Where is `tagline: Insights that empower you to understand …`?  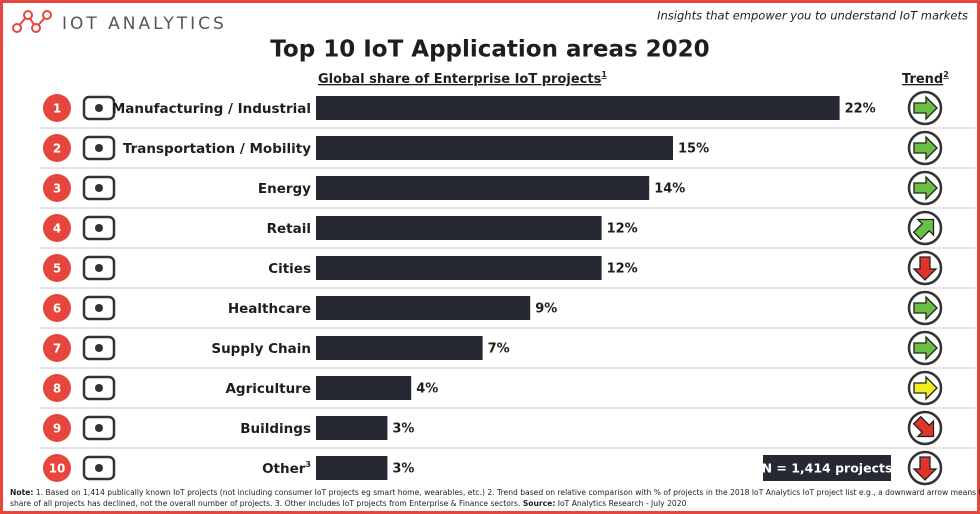 tagline: Insights that empower you to understand … is located at coordinates (812, 16).